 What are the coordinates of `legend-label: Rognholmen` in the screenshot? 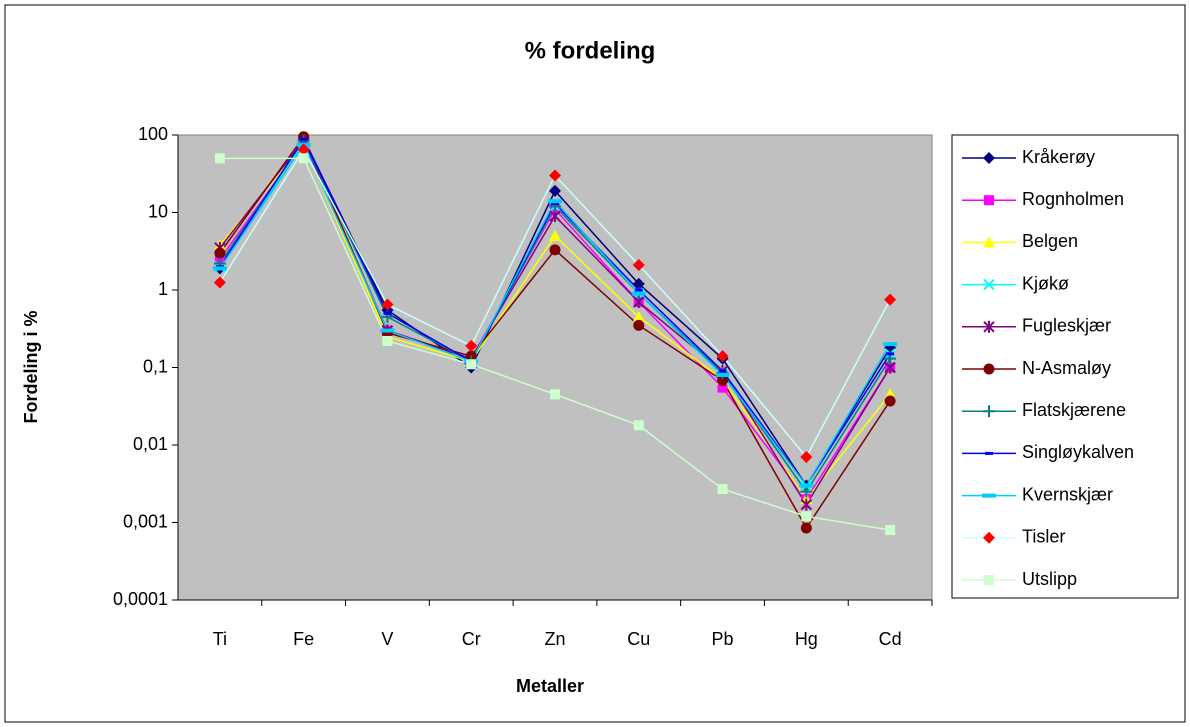 It's located at (1073, 199).